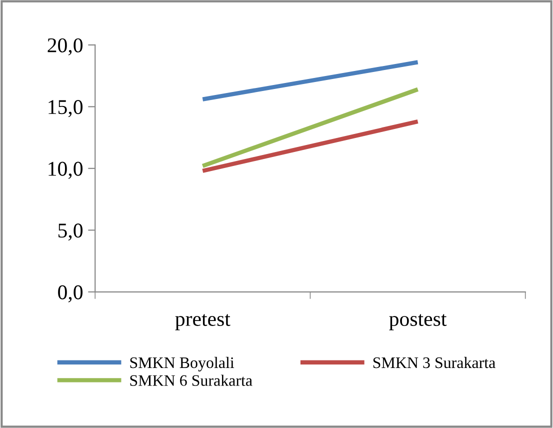 The image size is (553, 428). I want to click on y-tick-label: 15,0, so click(65, 109).